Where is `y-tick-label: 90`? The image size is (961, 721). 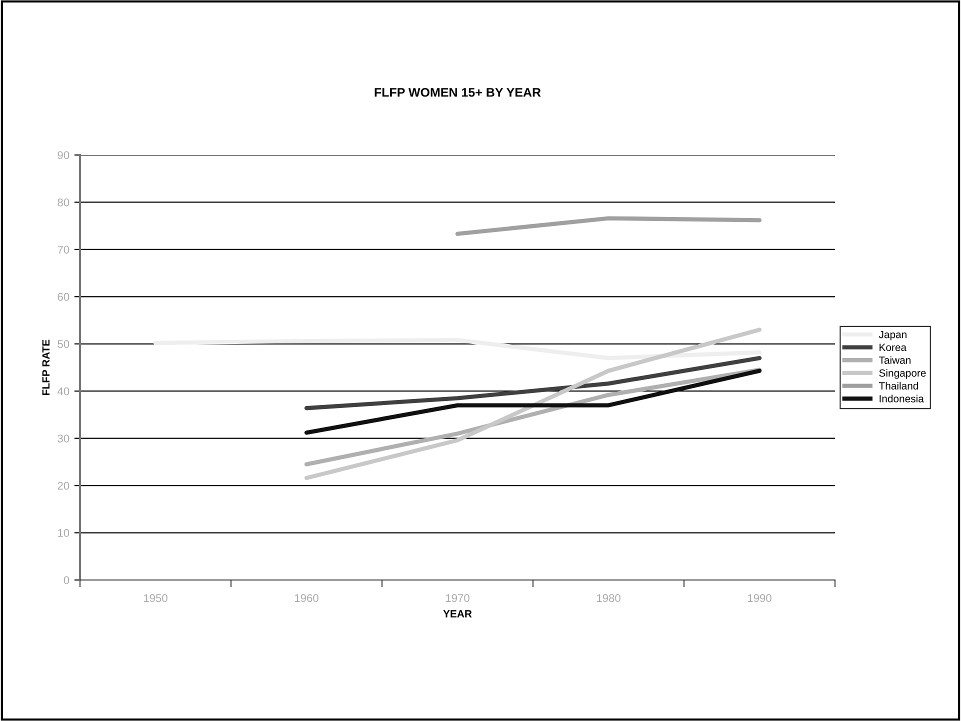 y-tick-label: 90 is located at coordinates (64, 155).